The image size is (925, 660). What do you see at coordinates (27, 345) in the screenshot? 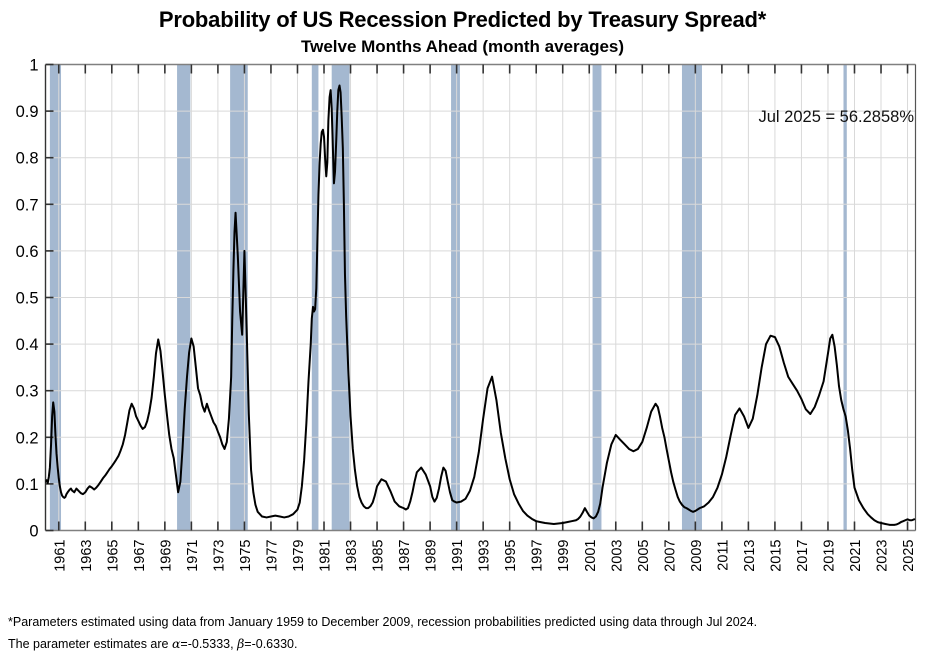
I see `y-tick-label: 0.4` at bounding box center [27, 345].